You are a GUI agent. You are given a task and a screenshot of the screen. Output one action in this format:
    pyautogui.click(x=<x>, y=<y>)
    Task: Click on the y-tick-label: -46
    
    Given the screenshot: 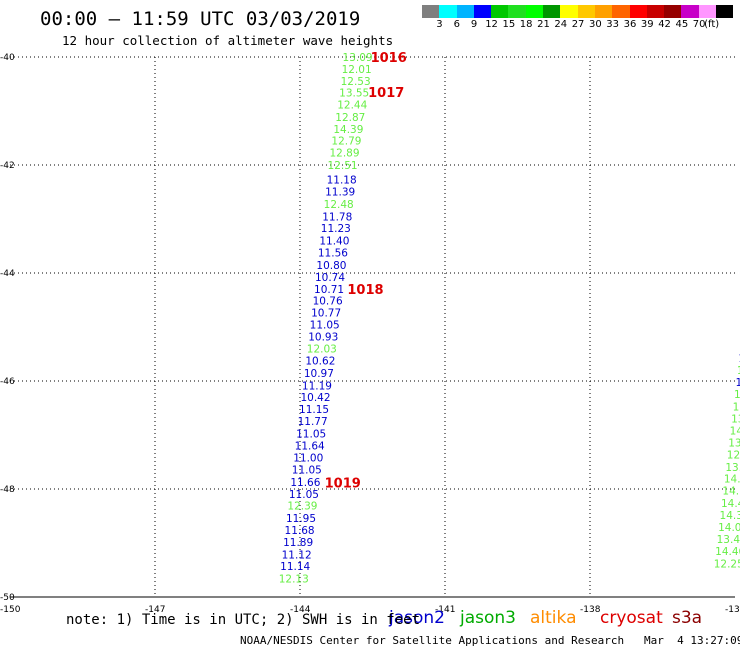 What is the action you would take?
    pyautogui.click(x=7, y=382)
    